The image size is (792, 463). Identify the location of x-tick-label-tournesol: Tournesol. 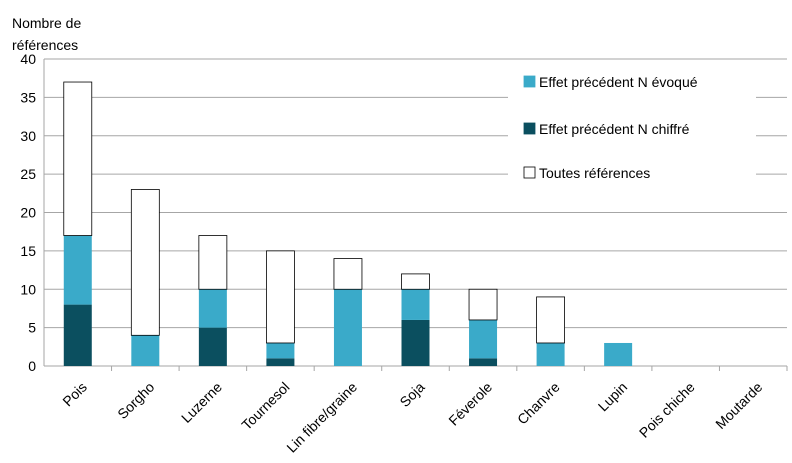
(265, 406).